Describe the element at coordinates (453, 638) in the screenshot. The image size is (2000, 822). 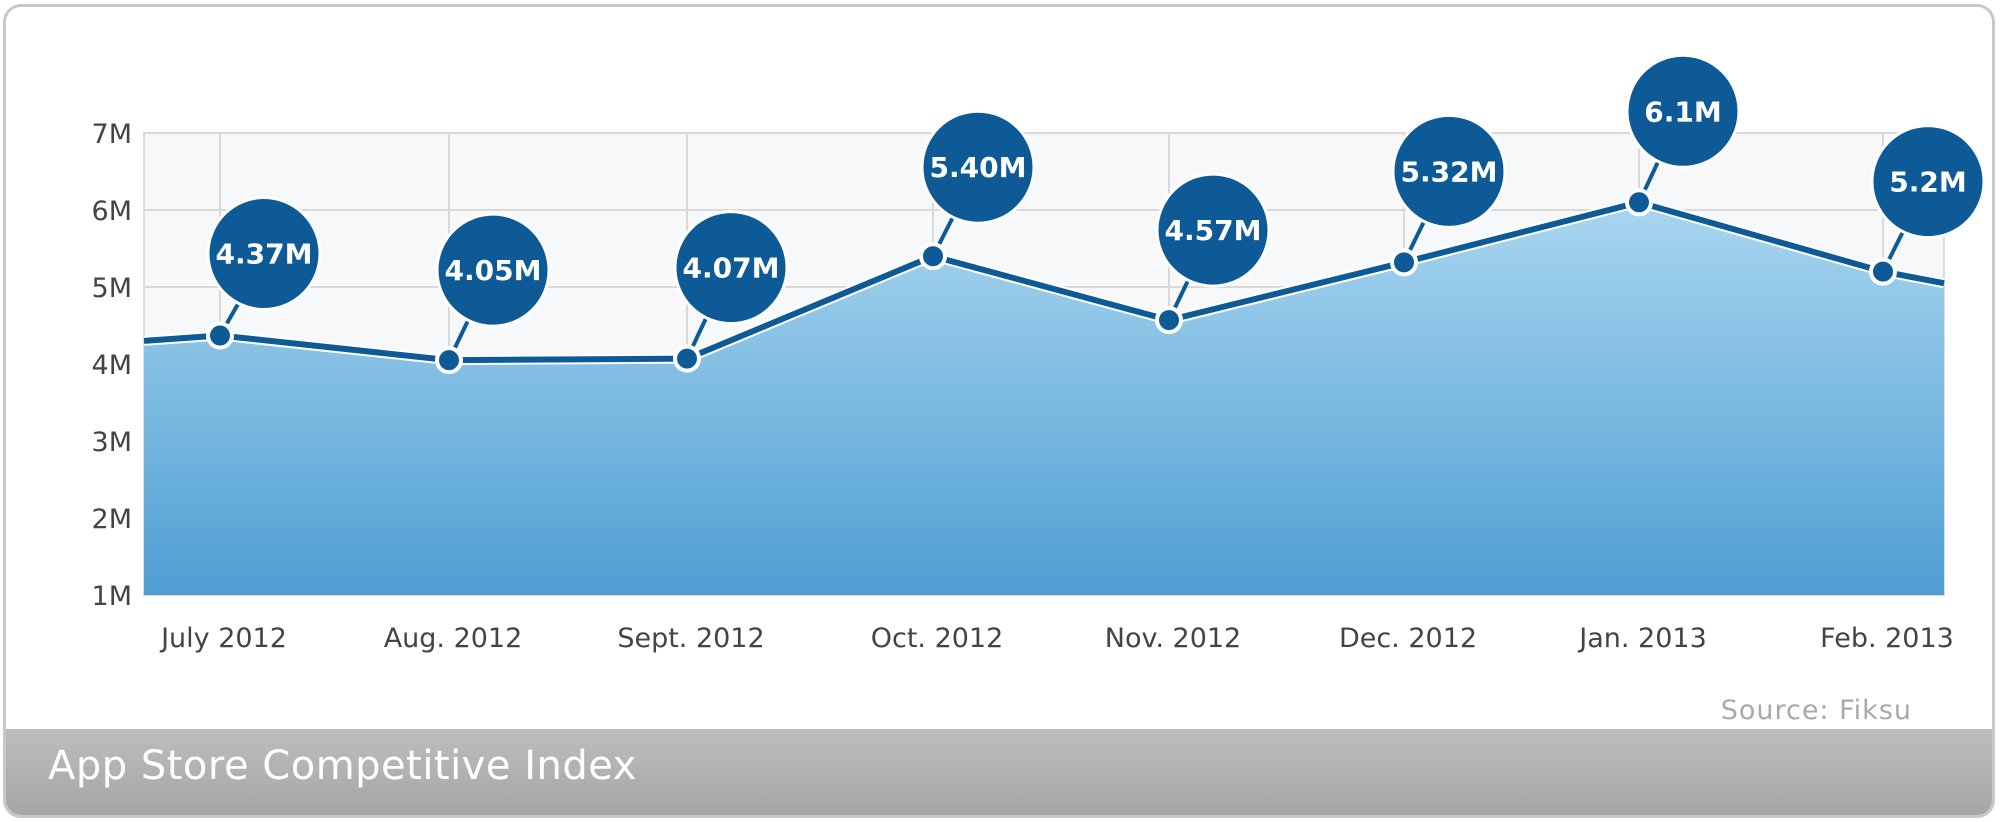
I see `x-tick-label: Aug. 2012` at that location.